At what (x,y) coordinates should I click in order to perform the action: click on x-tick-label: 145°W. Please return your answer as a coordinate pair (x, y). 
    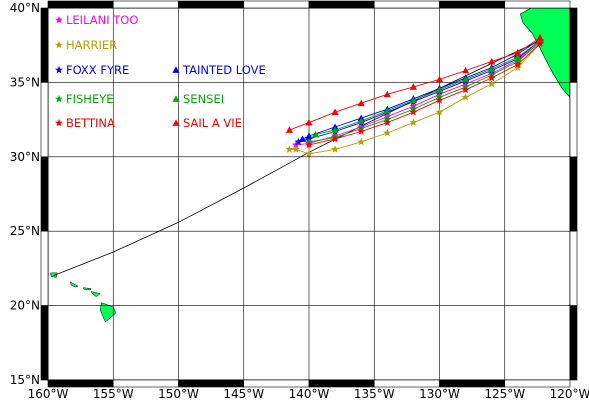
    Looking at the image, I should click on (243, 394).